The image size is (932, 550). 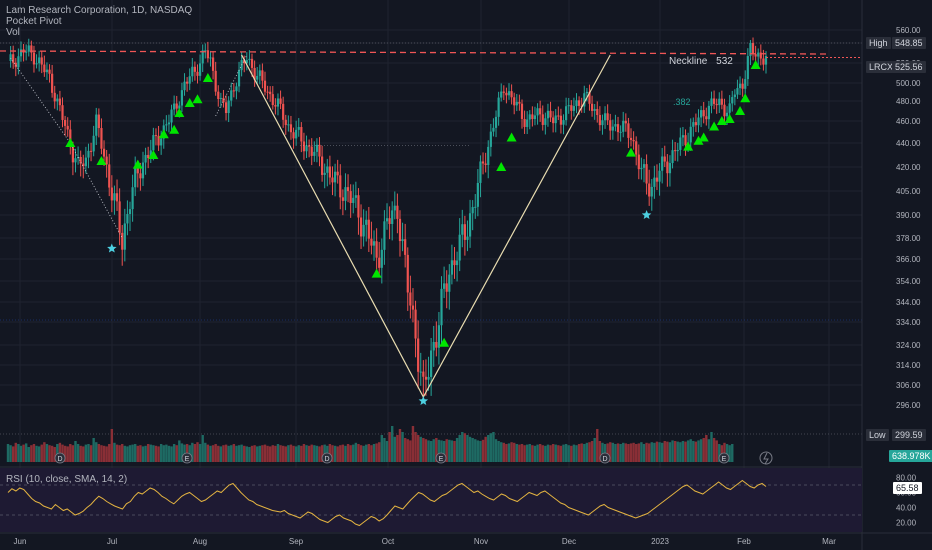 What do you see at coordinates (908, 83) in the screenshot?
I see `price-tick-label: 500.00` at bounding box center [908, 83].